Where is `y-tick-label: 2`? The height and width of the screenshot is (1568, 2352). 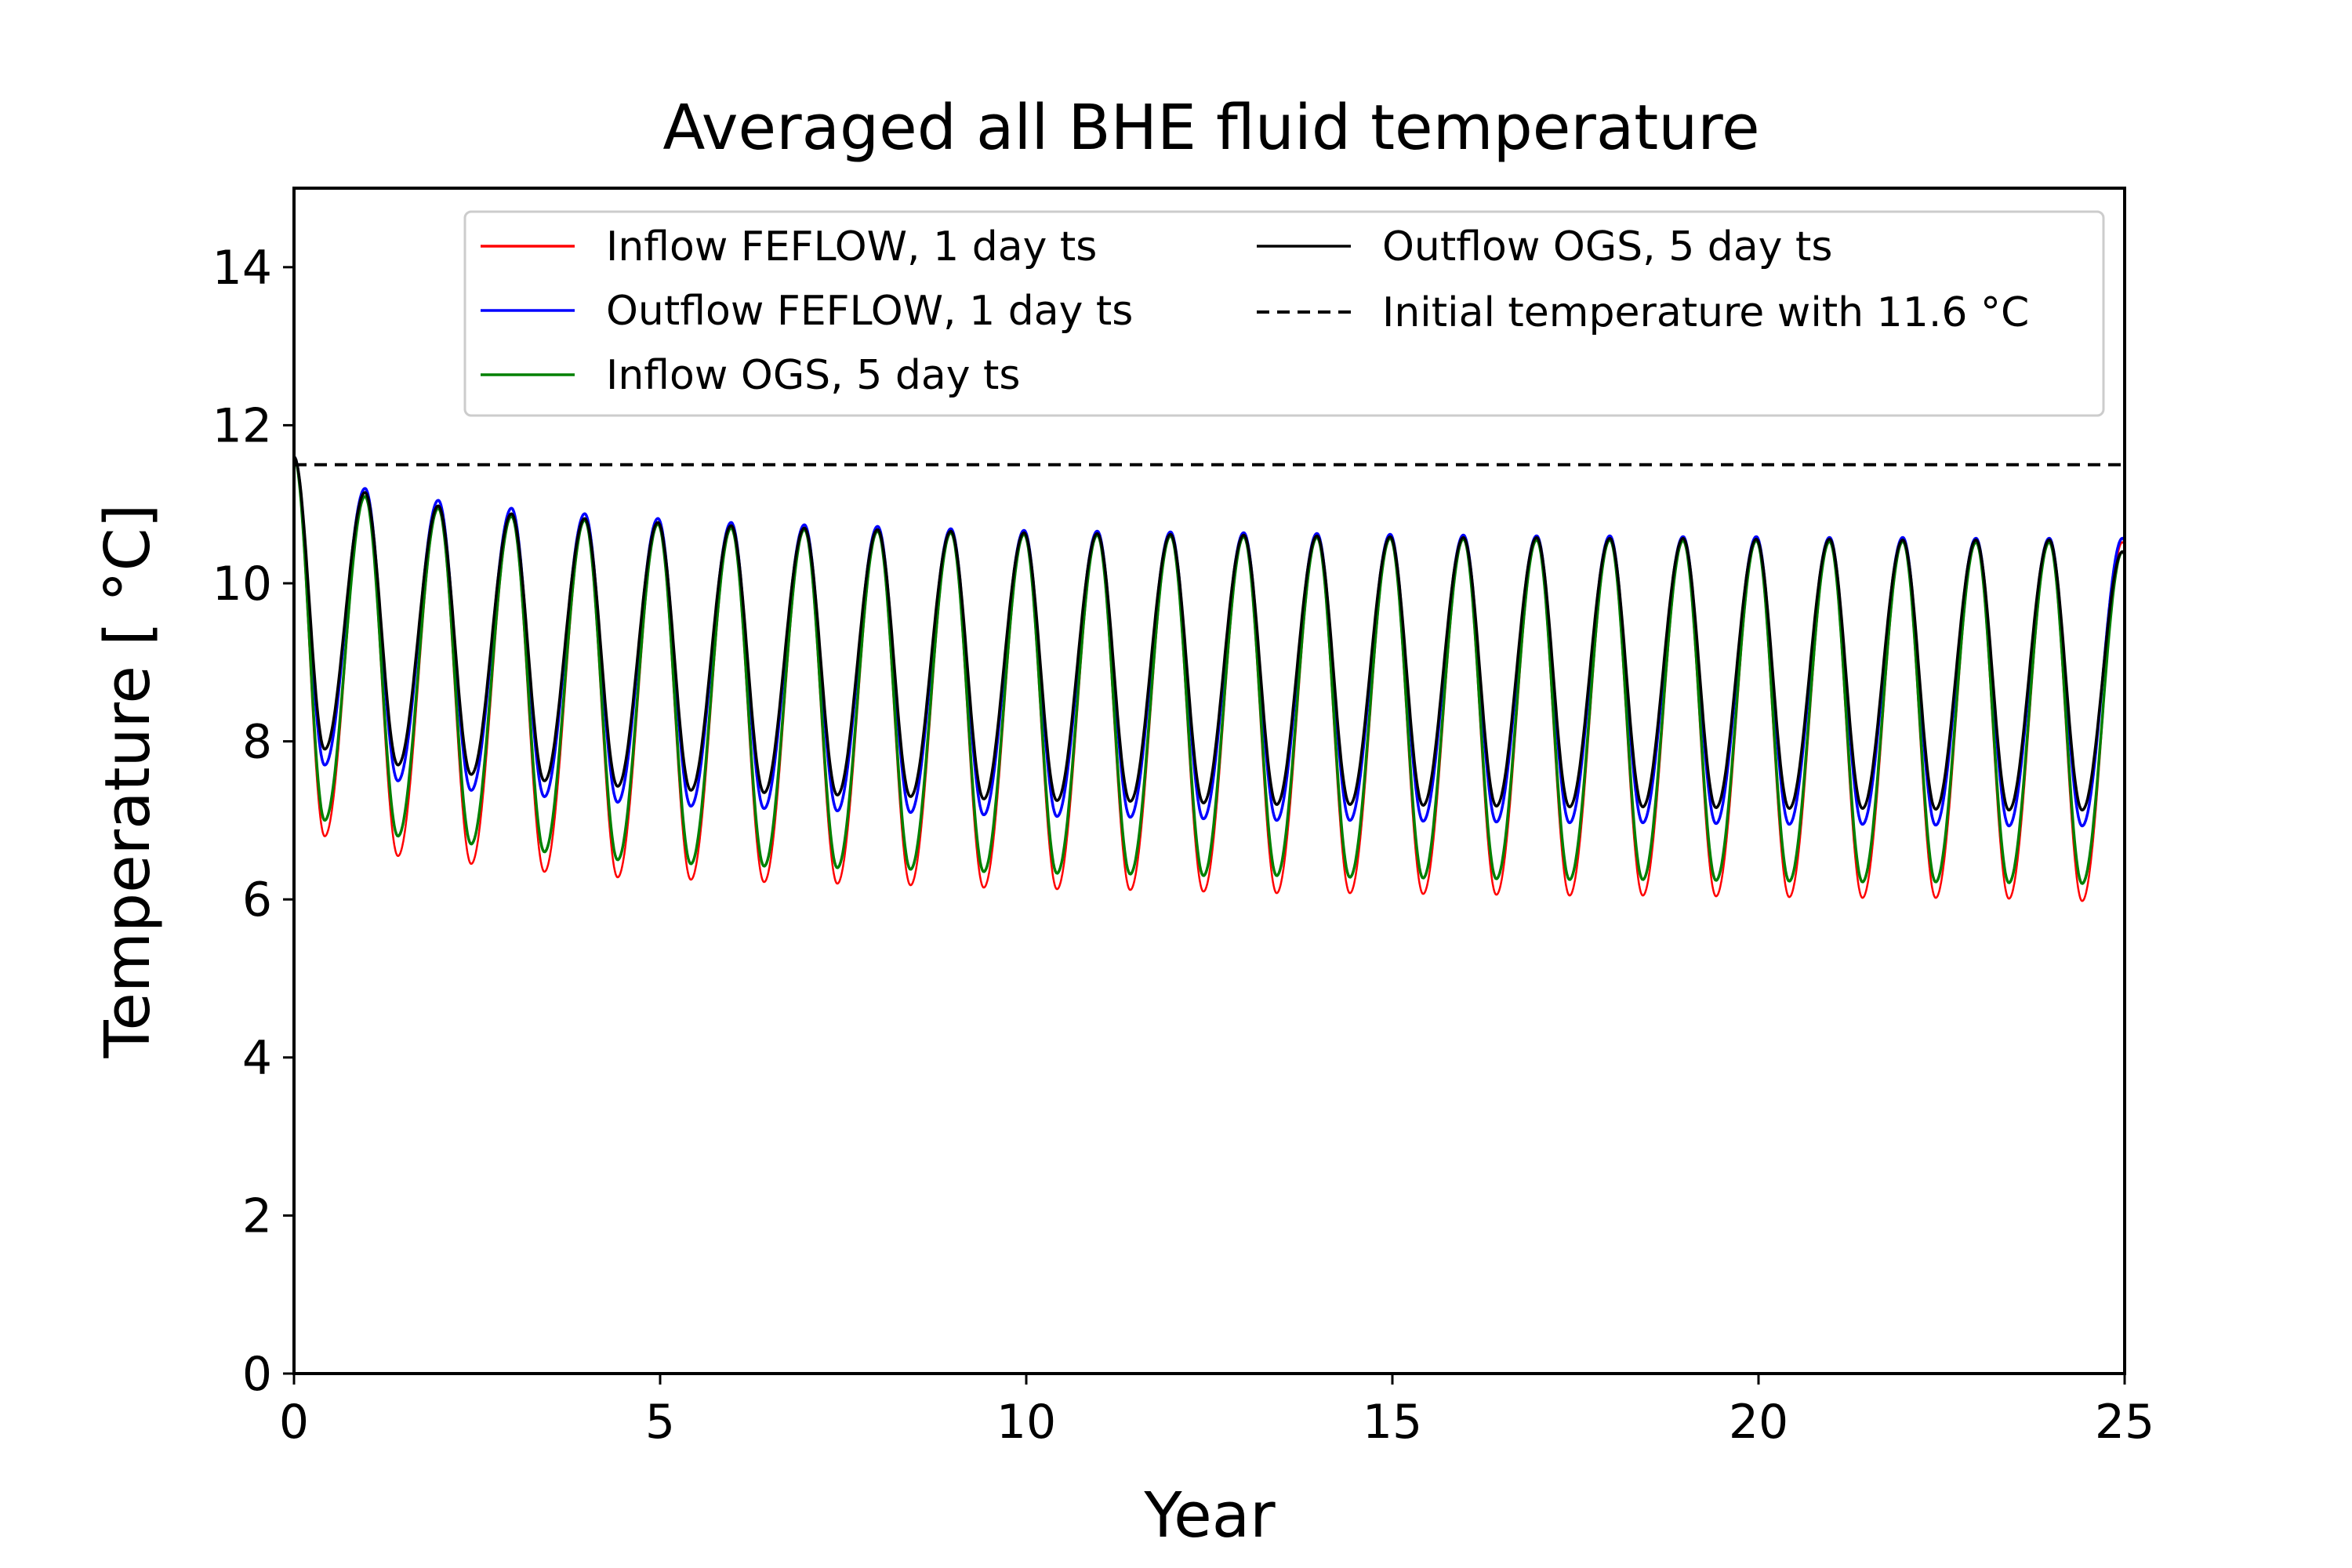 y-tick-label: 2 is located at coordinates (257, 1216).